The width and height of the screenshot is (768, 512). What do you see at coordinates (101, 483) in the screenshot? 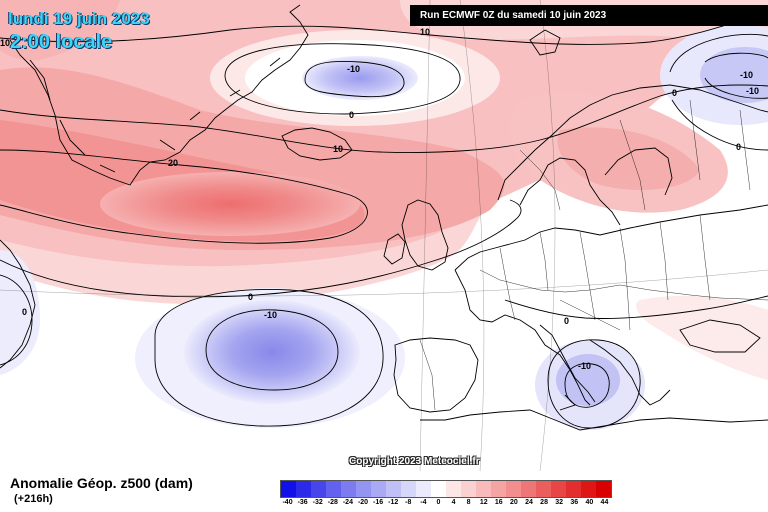
I see `product-title: Anomalie Géop. z500 (dam)` at bounding box center [101, 483].